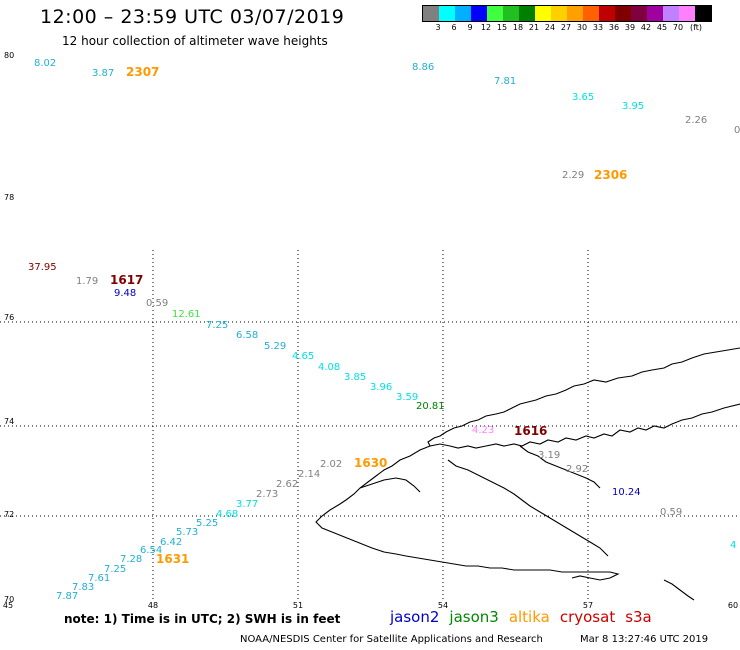 Image resolution: width=740 pixels, height=650 pixels. Describe the element at coordinates (9, 514) in the screenshot. I see `latitude-label: 72` at that location.